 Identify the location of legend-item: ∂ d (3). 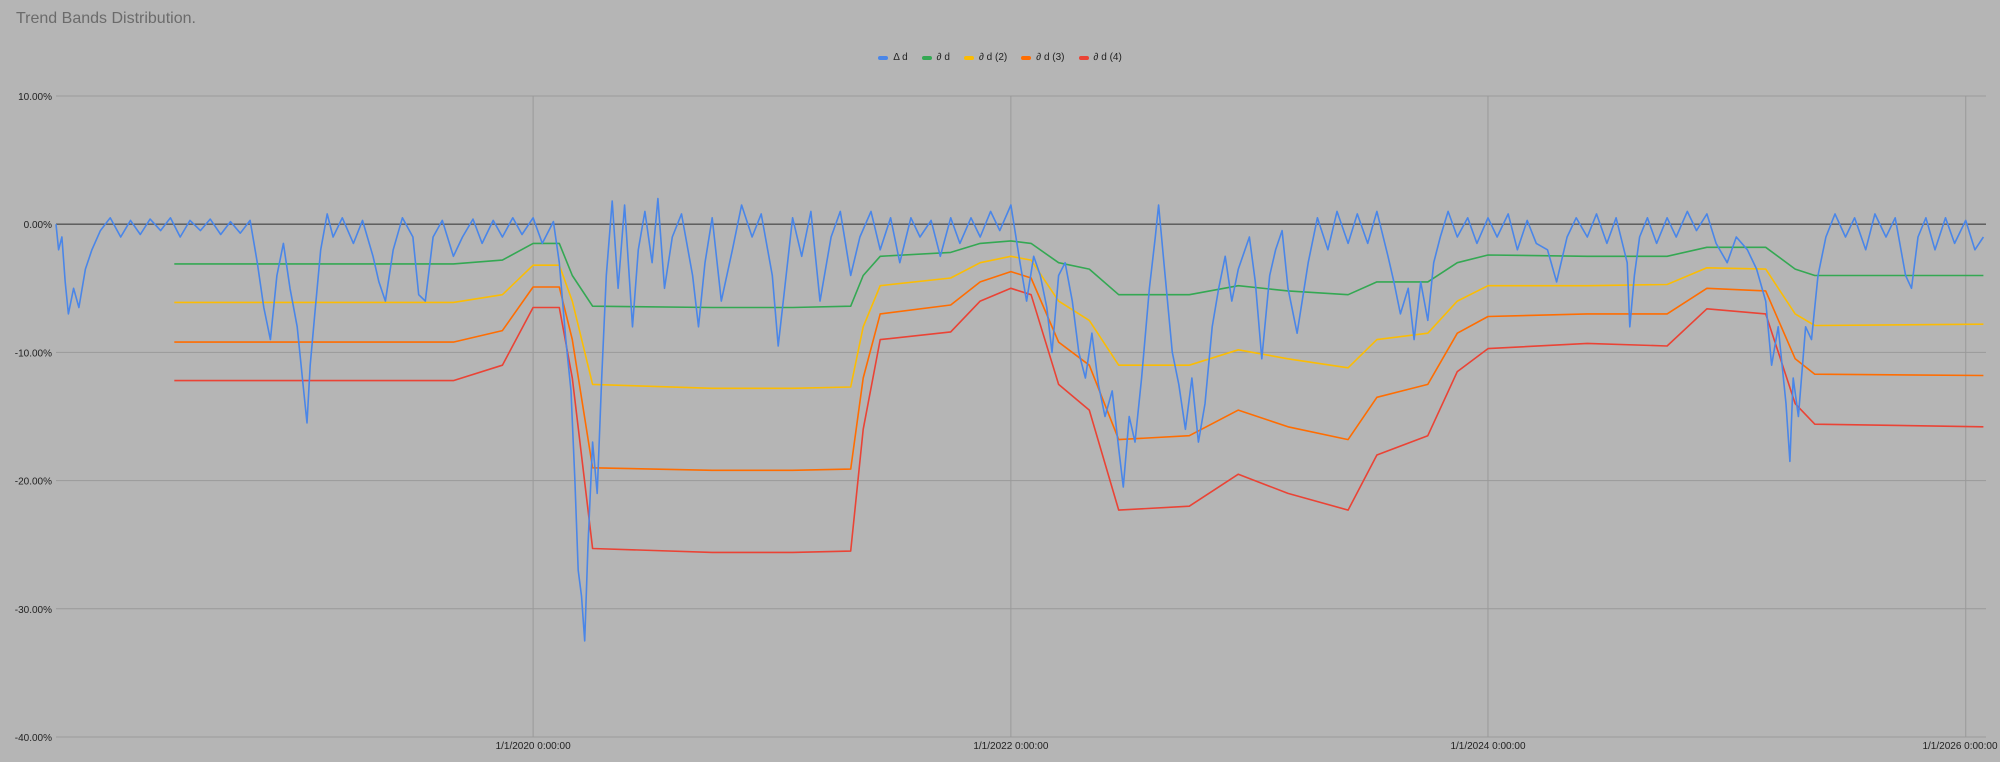
(1043, 57).